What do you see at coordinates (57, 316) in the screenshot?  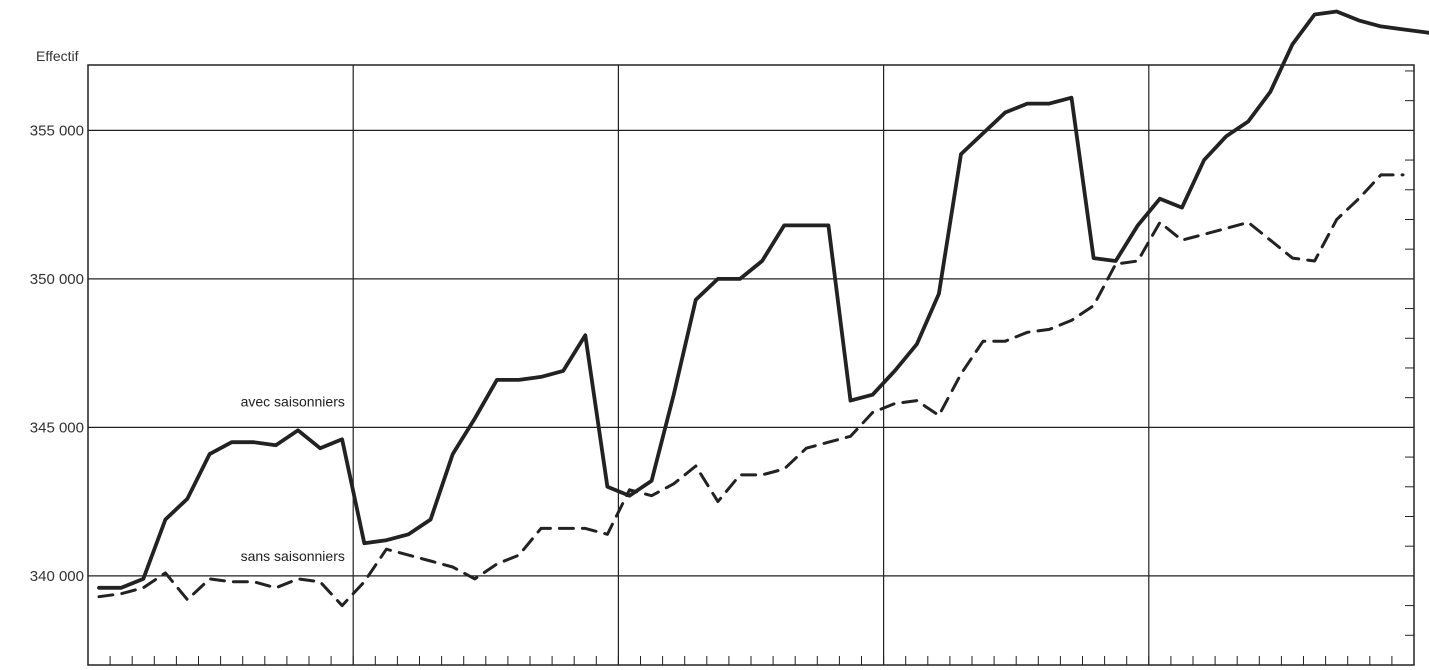 I see `y-axis: Effectif 340 000 345 000 350 000 355 000` at bounding box center [57, 316].